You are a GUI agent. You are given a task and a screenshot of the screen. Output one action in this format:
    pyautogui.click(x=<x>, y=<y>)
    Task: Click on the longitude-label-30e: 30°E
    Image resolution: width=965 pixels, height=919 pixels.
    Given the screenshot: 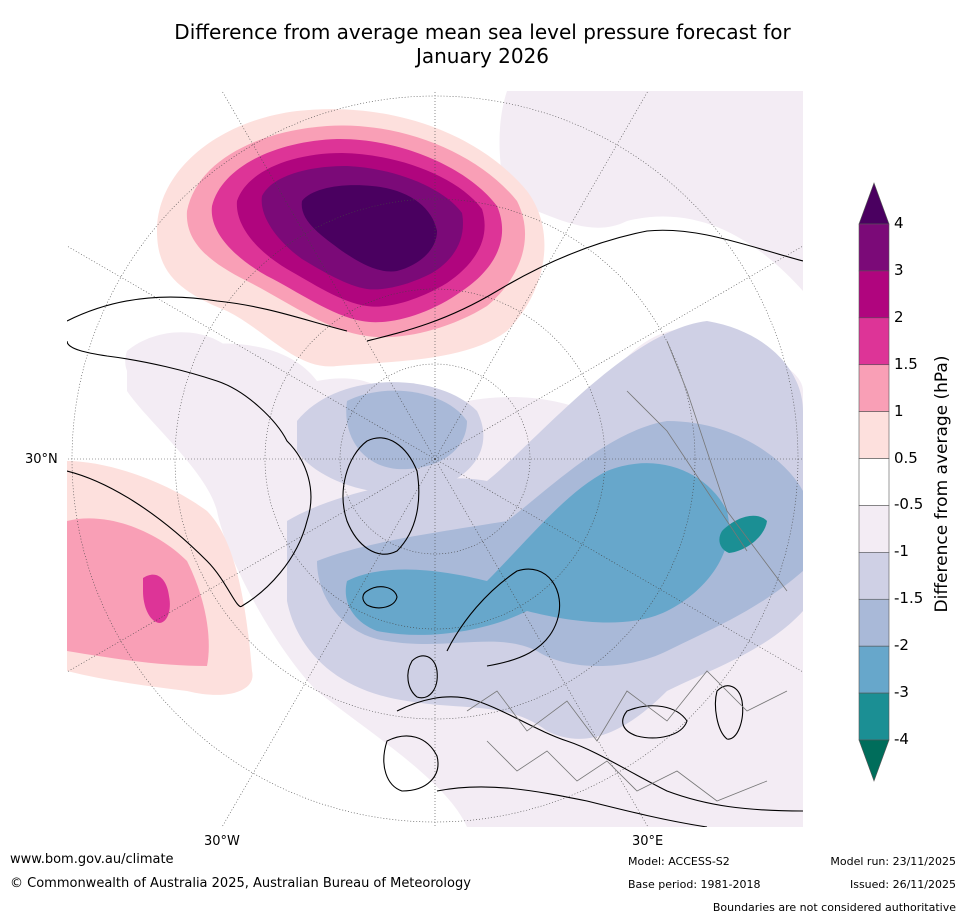 What is the action you would take?
    pyautogui.click(x=648, y=841)
    